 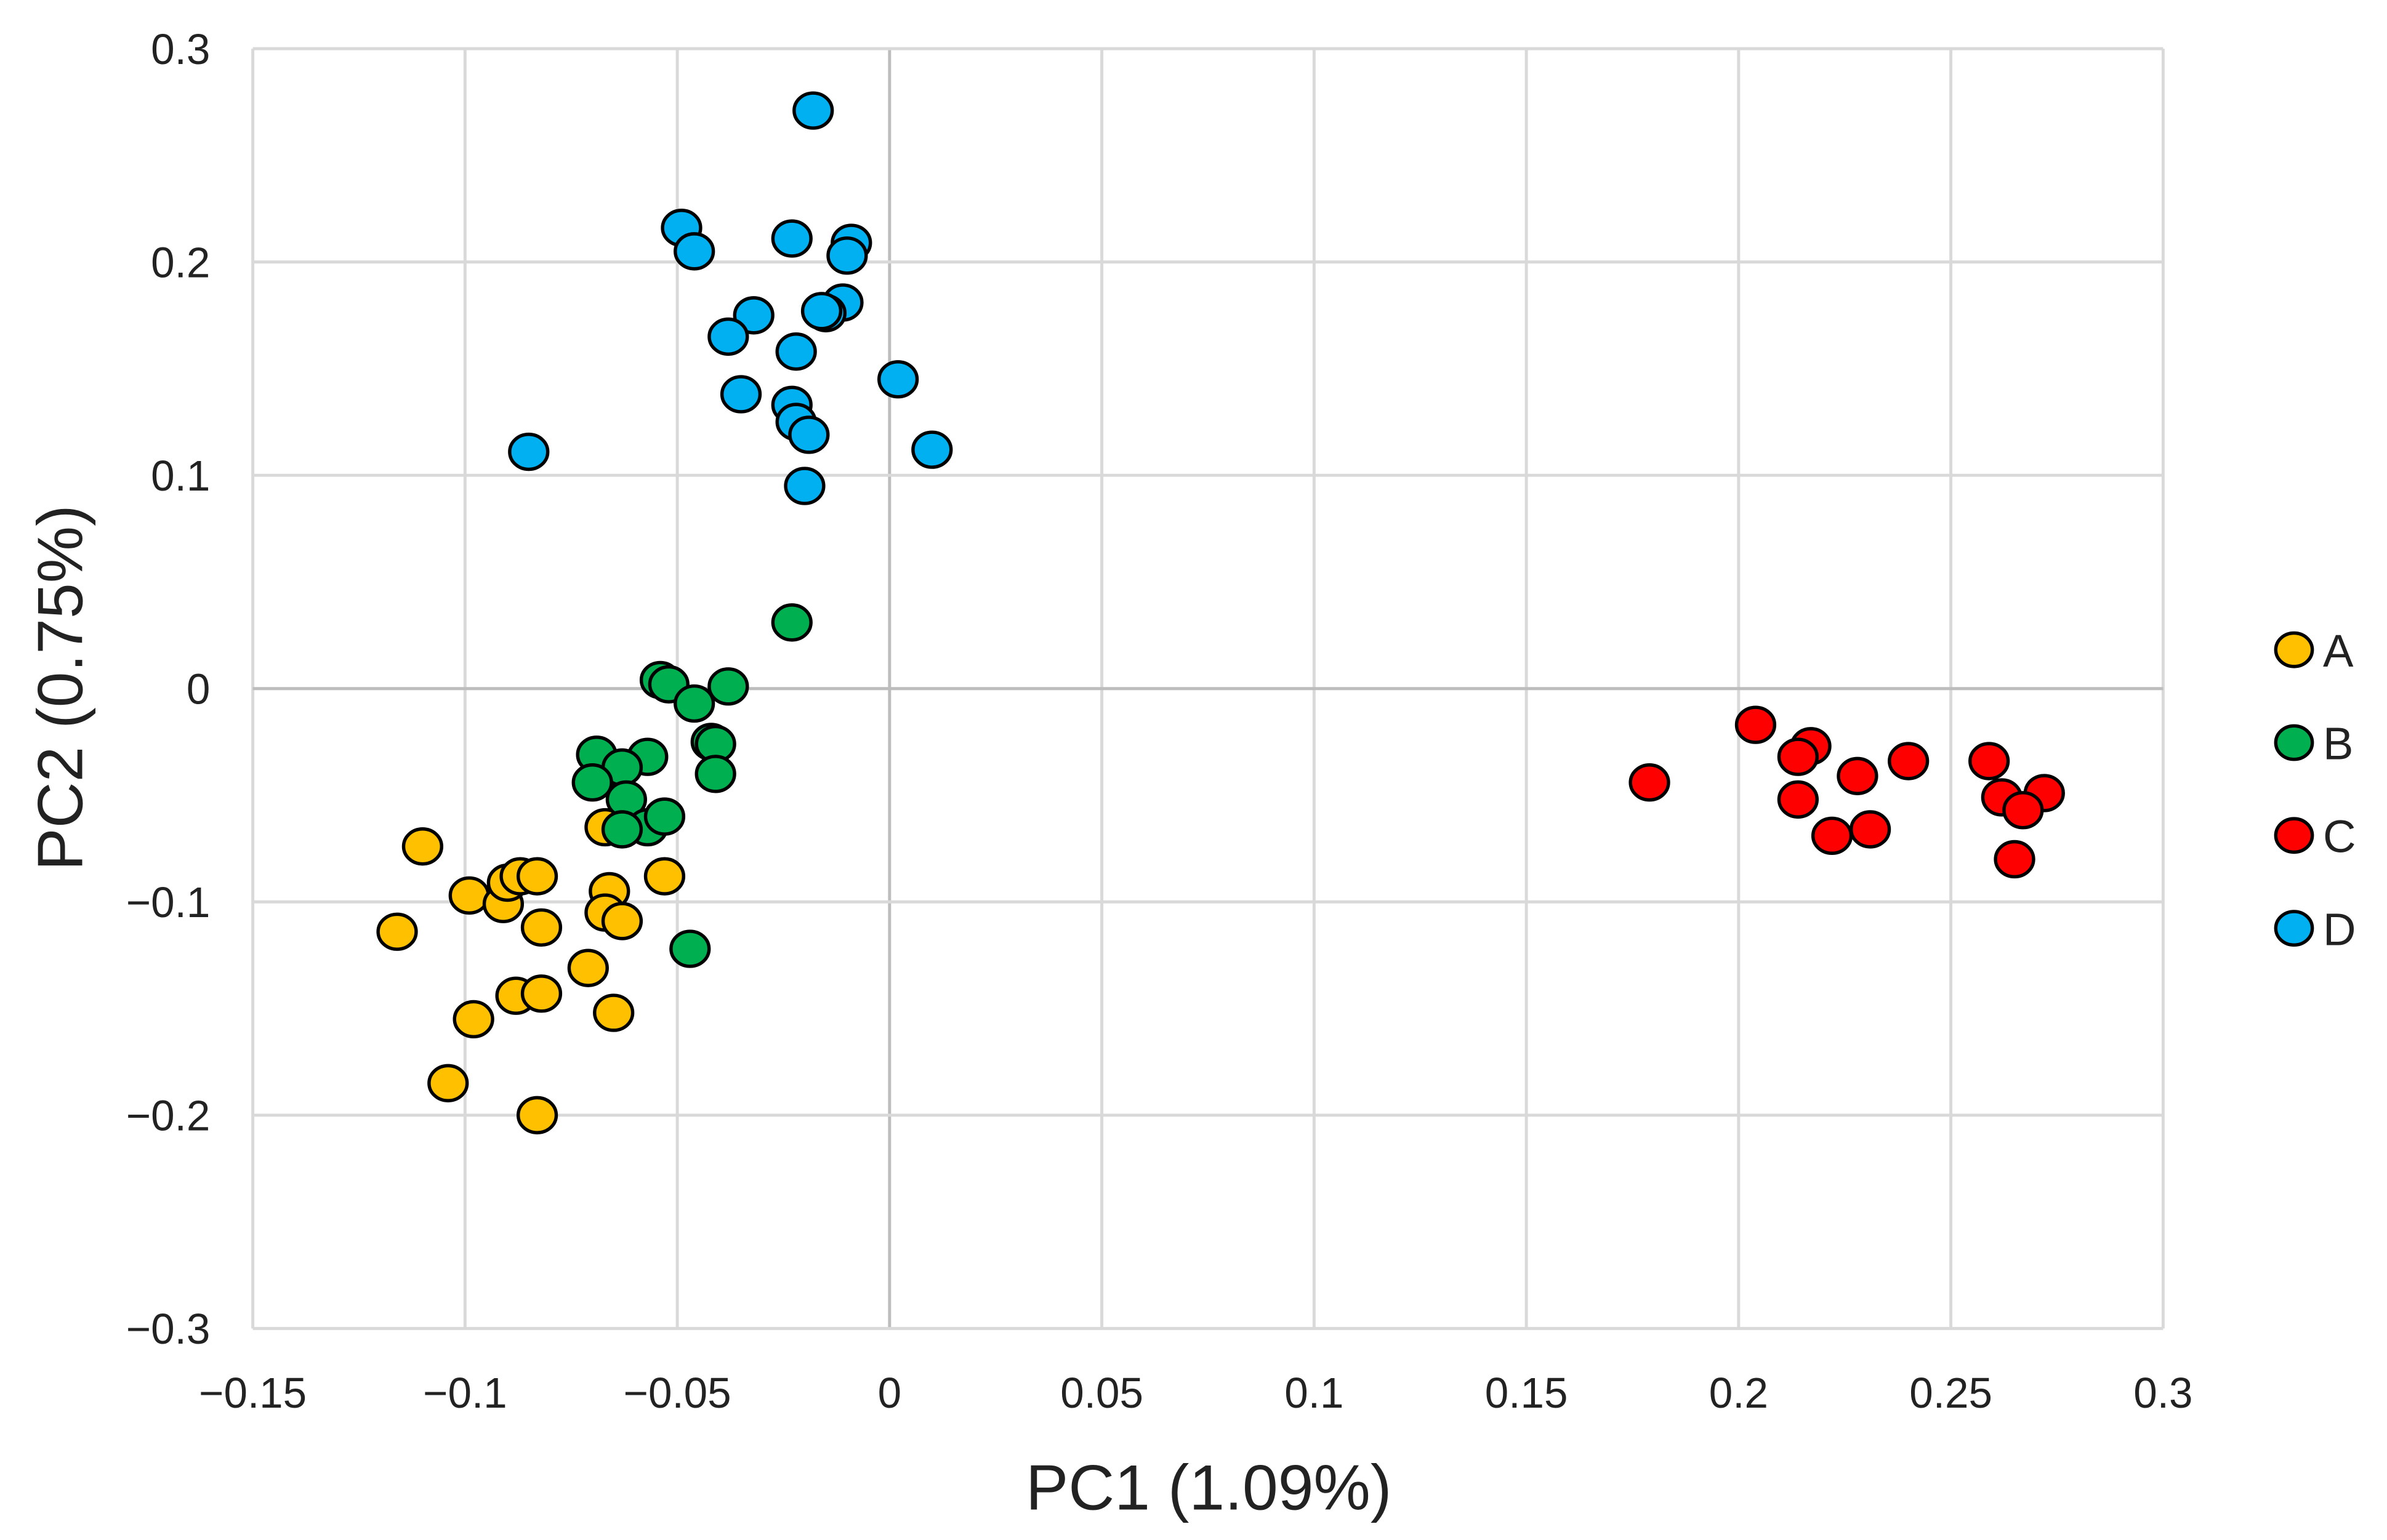 What do you see at coordinates (465, 1393) in the screenshot?
I see `x-tick-label: −0.1` at bounding box center [465, 1393].